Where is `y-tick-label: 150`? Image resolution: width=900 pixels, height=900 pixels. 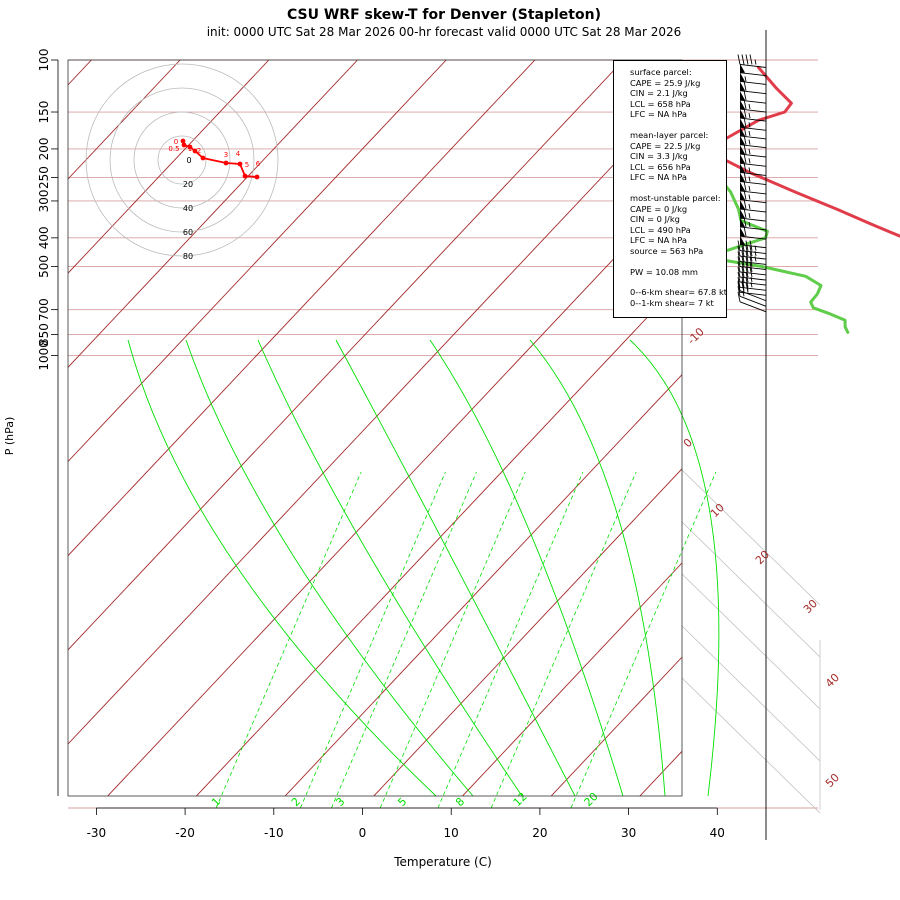
y-tick-label: 150 is located at coordinates (44, 112).